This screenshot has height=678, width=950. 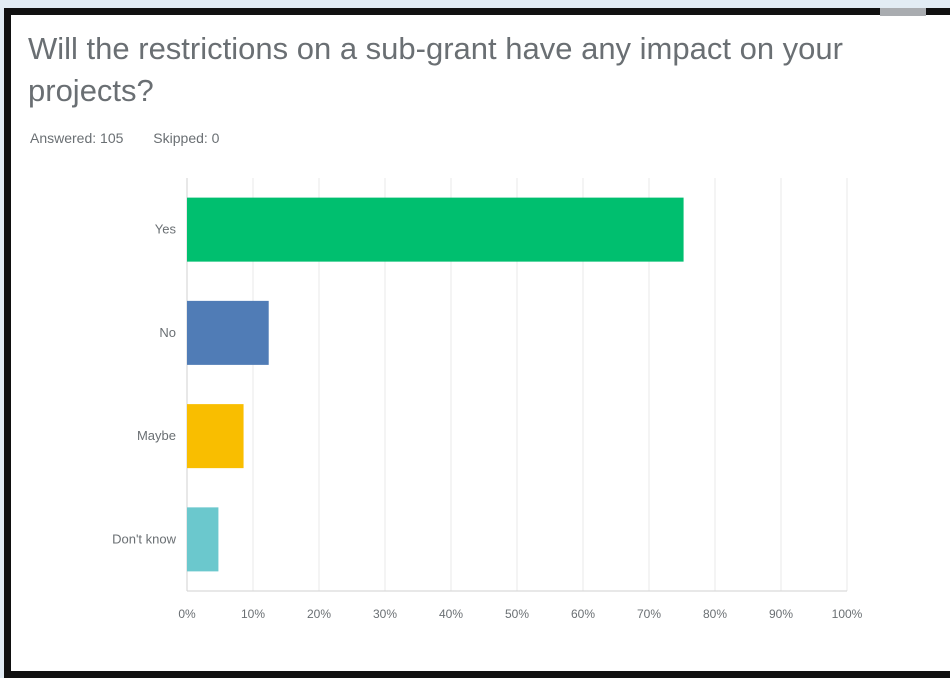 I want to click on category-label: No, so click(x=167, y=332).